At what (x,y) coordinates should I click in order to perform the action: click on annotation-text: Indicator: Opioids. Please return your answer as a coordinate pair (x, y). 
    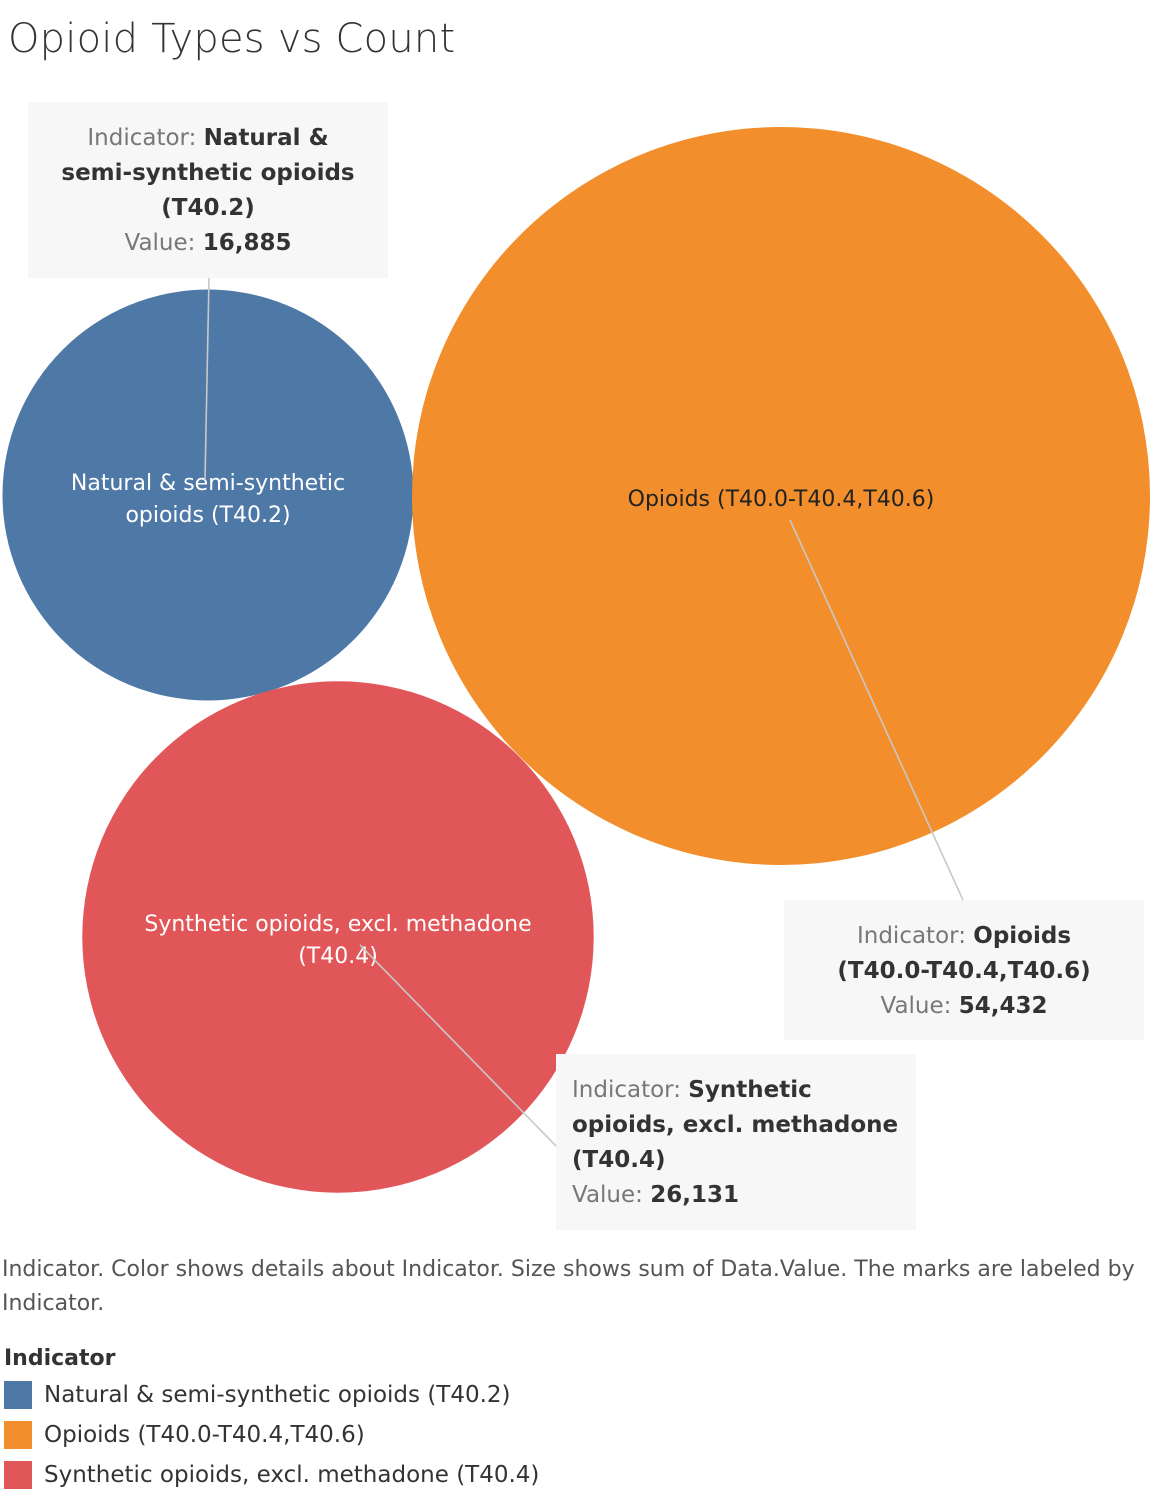
    Looking at the image, I should click on (964, 936).